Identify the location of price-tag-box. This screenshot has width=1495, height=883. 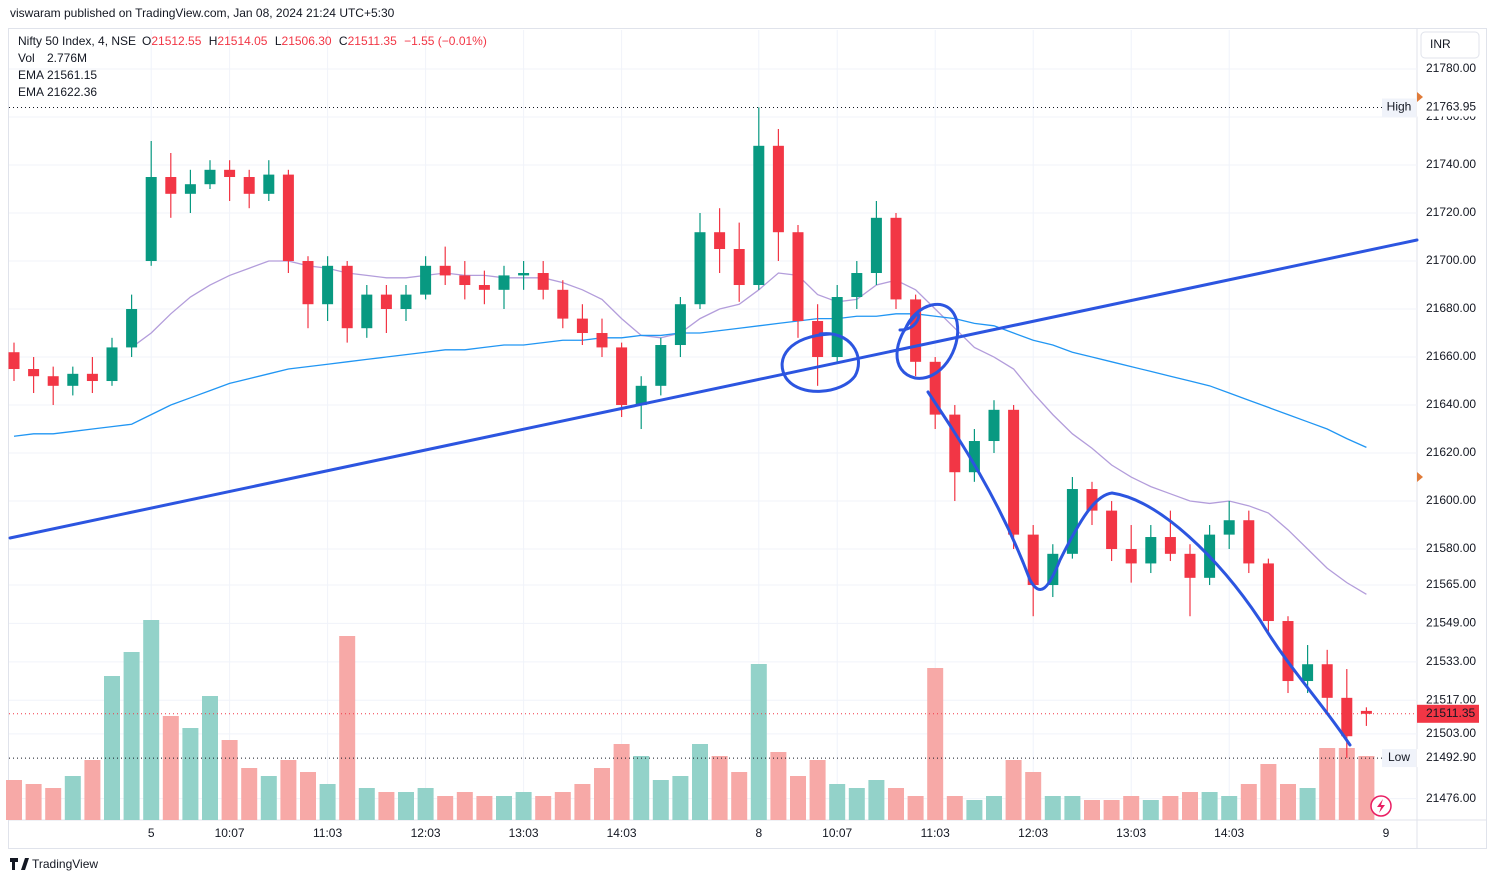
(1399, 107).